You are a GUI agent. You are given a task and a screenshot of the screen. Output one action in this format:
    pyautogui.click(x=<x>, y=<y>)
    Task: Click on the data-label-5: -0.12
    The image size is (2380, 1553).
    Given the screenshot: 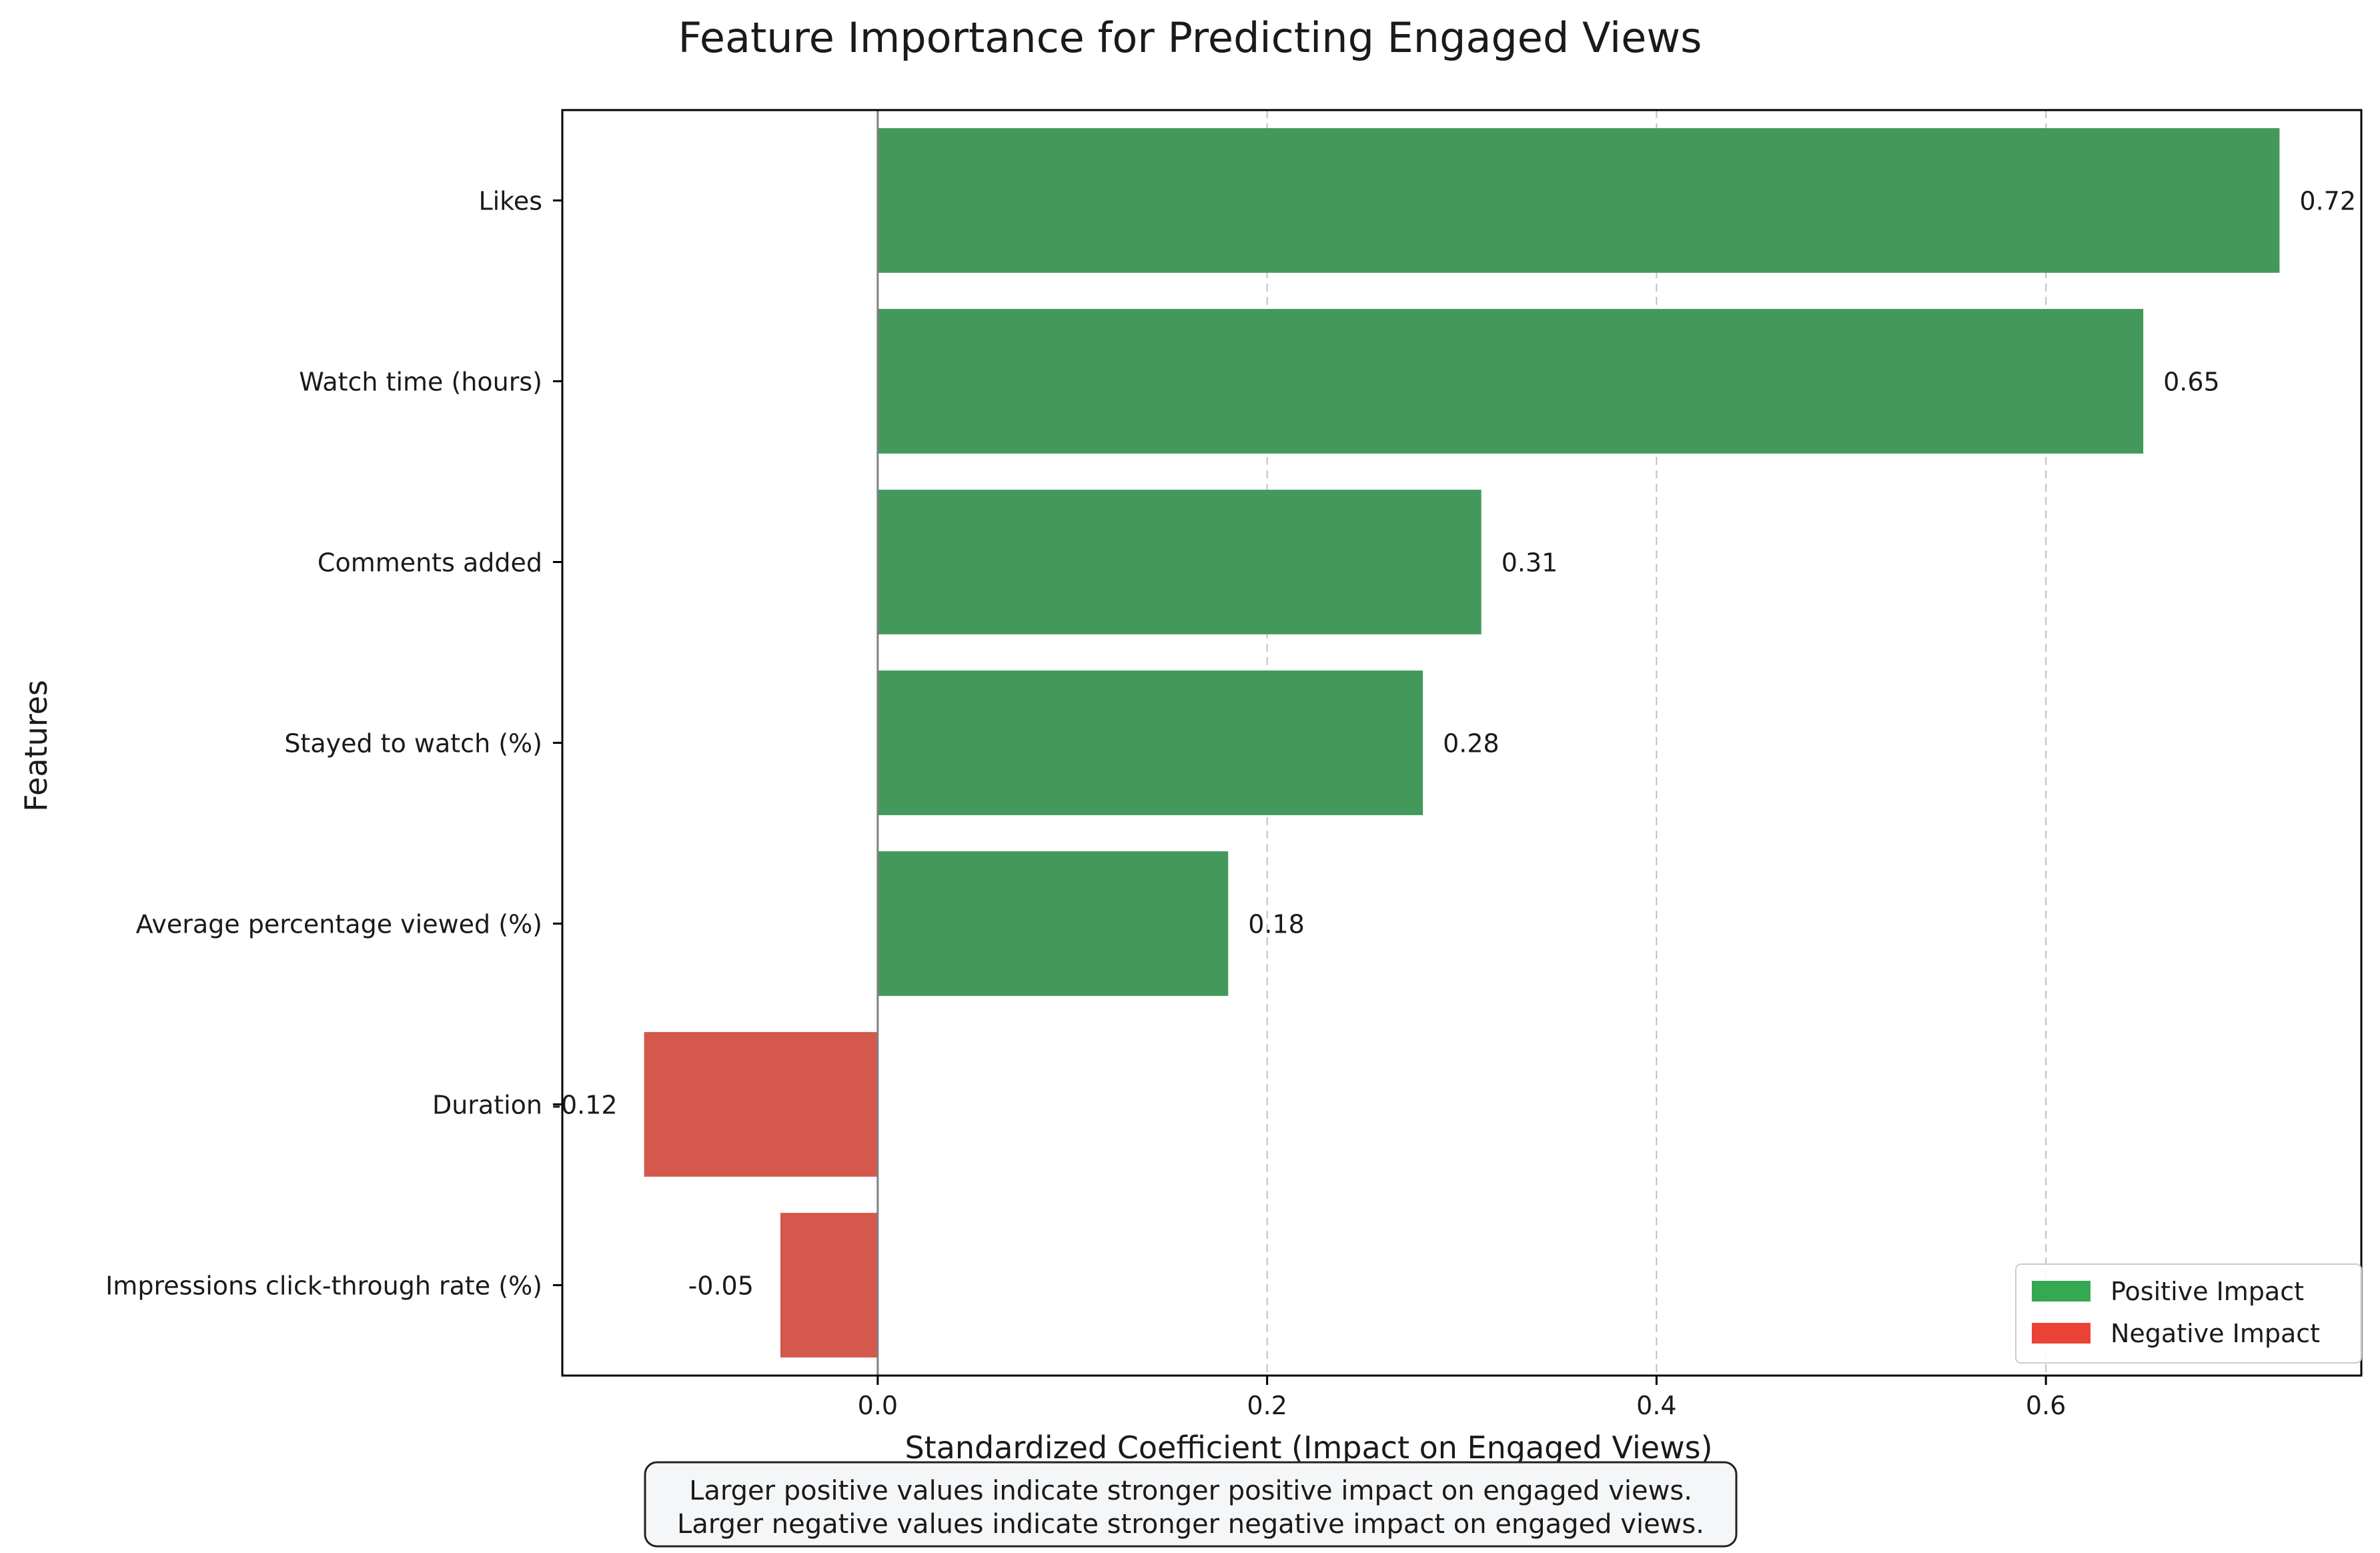 What is the action you would take?
    pyautogui.click(x=584, y=1105)
    